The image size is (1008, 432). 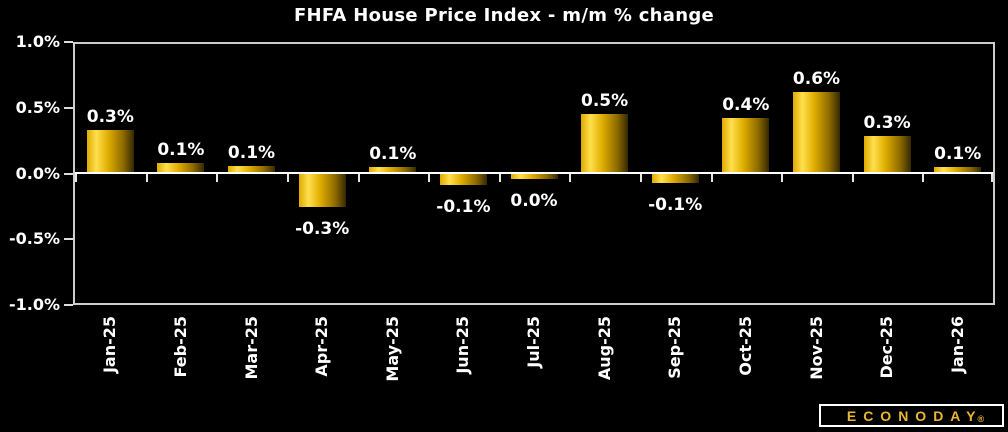 What do you see at coordinates (251, 348) in the screenshot?
I see `x-tick-label-mar-25: Mar-25` at bounding box center [251, 348].